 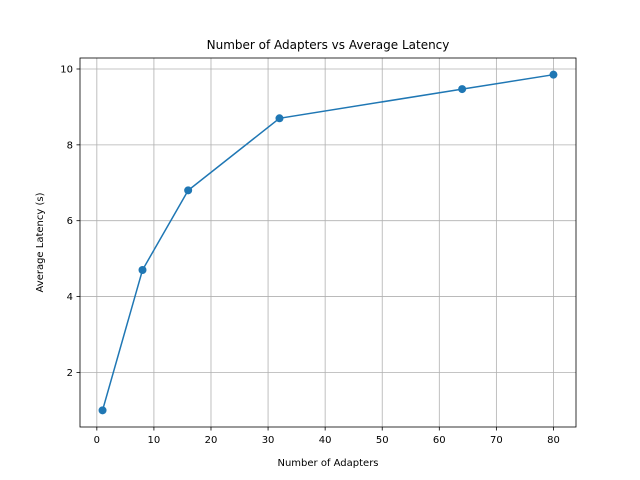 I want to click on x-axis-label: Number of Adapters, so click(x=327, y=463).